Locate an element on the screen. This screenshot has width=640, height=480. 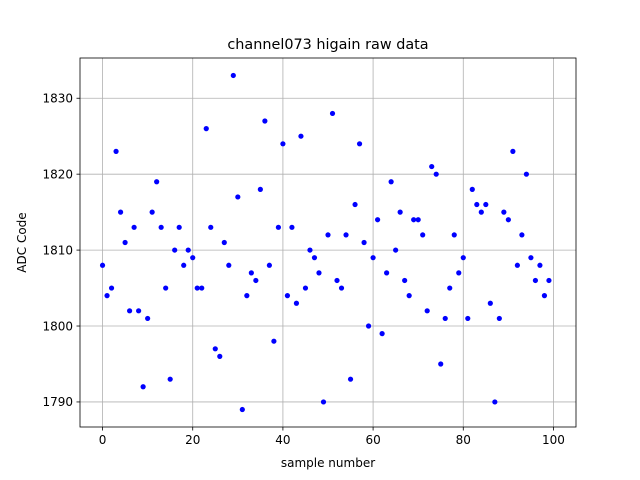
x-axis-ticks: 0 20 40 60 80 100 is located at coordinates (332, 437).